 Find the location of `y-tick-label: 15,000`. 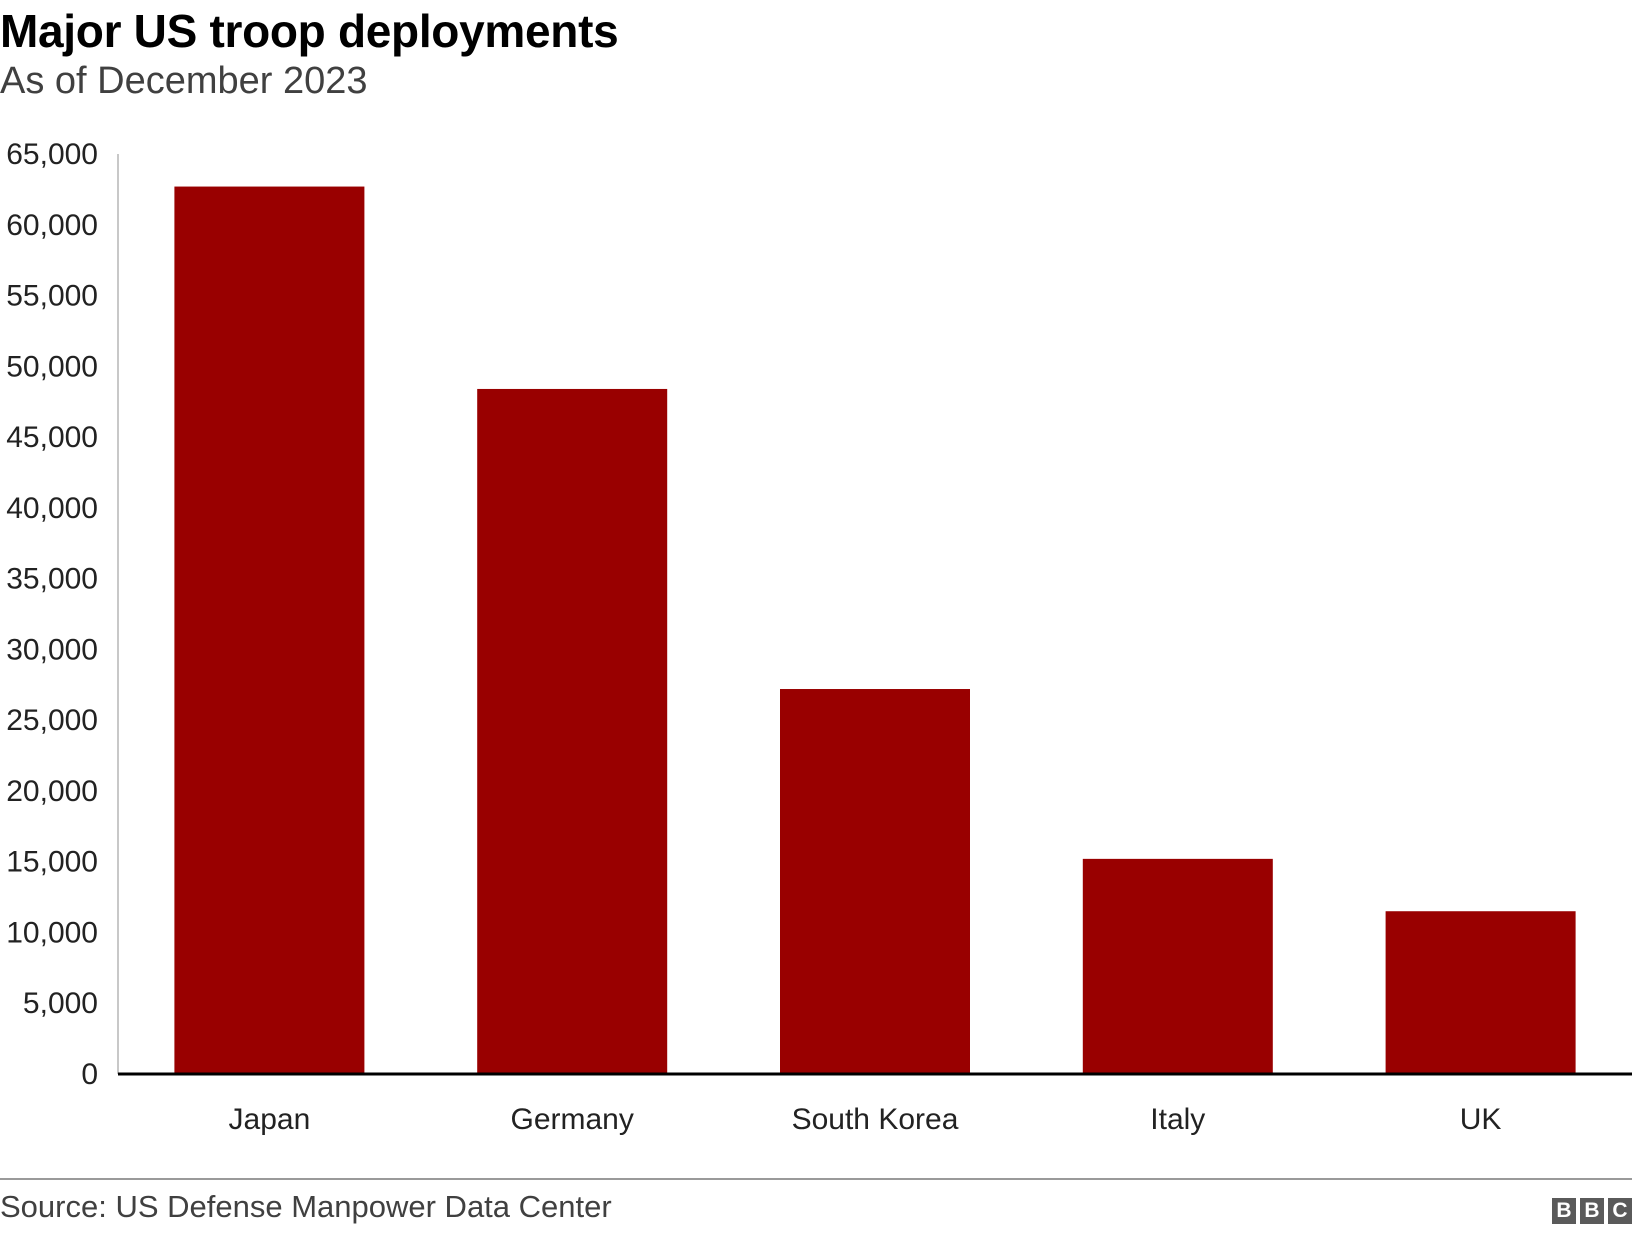

y-tick-label: 15,000 is located at coordinates (52, 862).